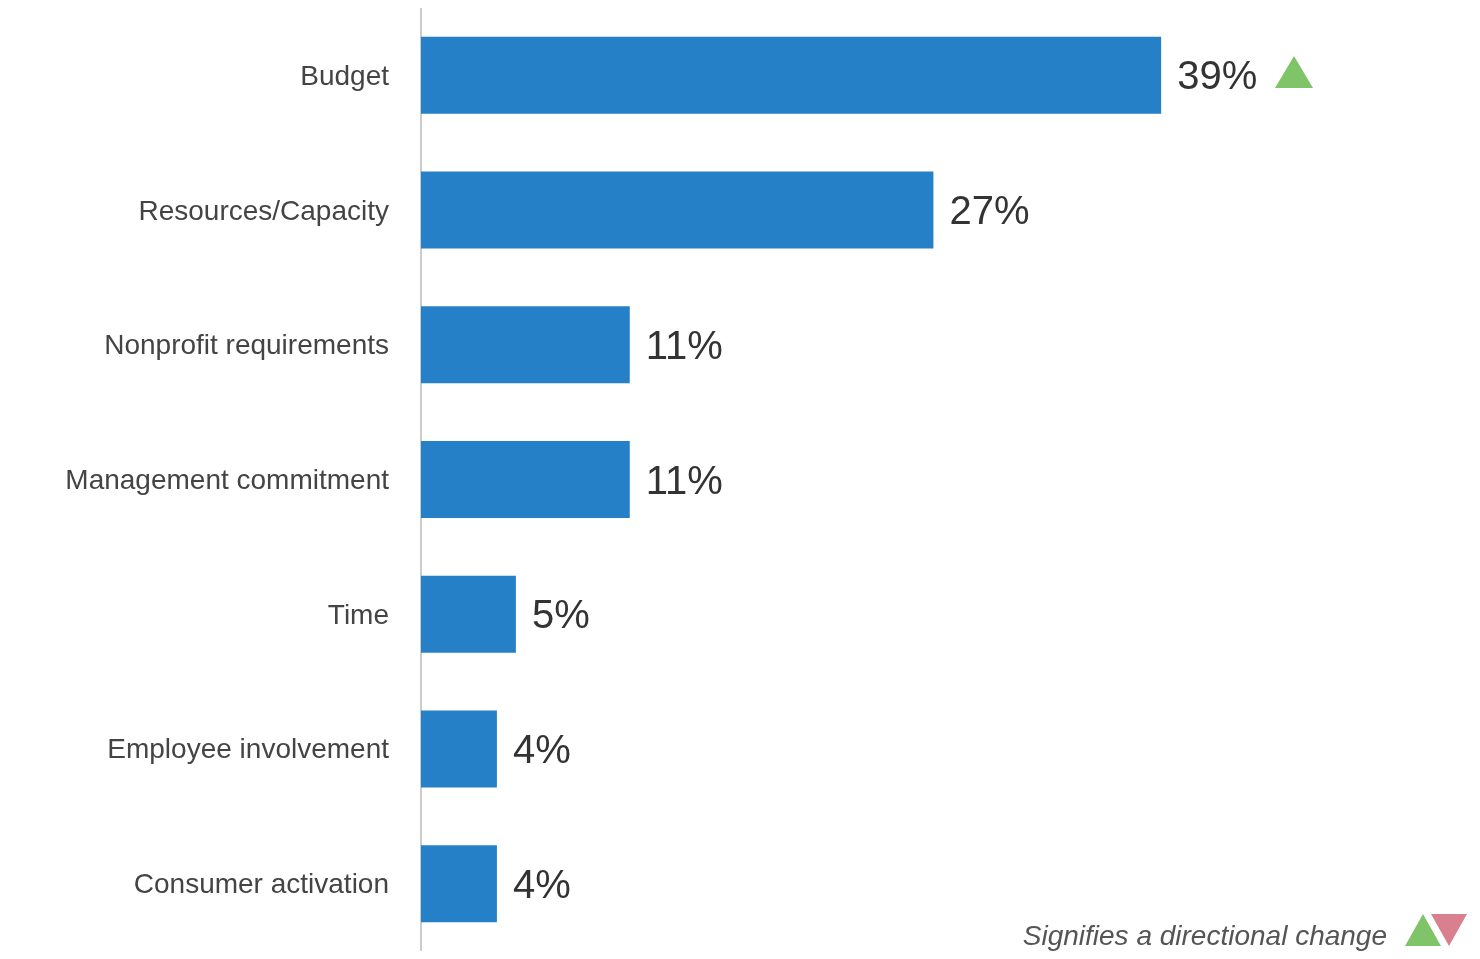 The image size is (1480, 959). What do you see at coordinates (263, 210) in the screenshot?
I see `y-tick-label: Resources/Capacity` at bounding box center [263, 210].